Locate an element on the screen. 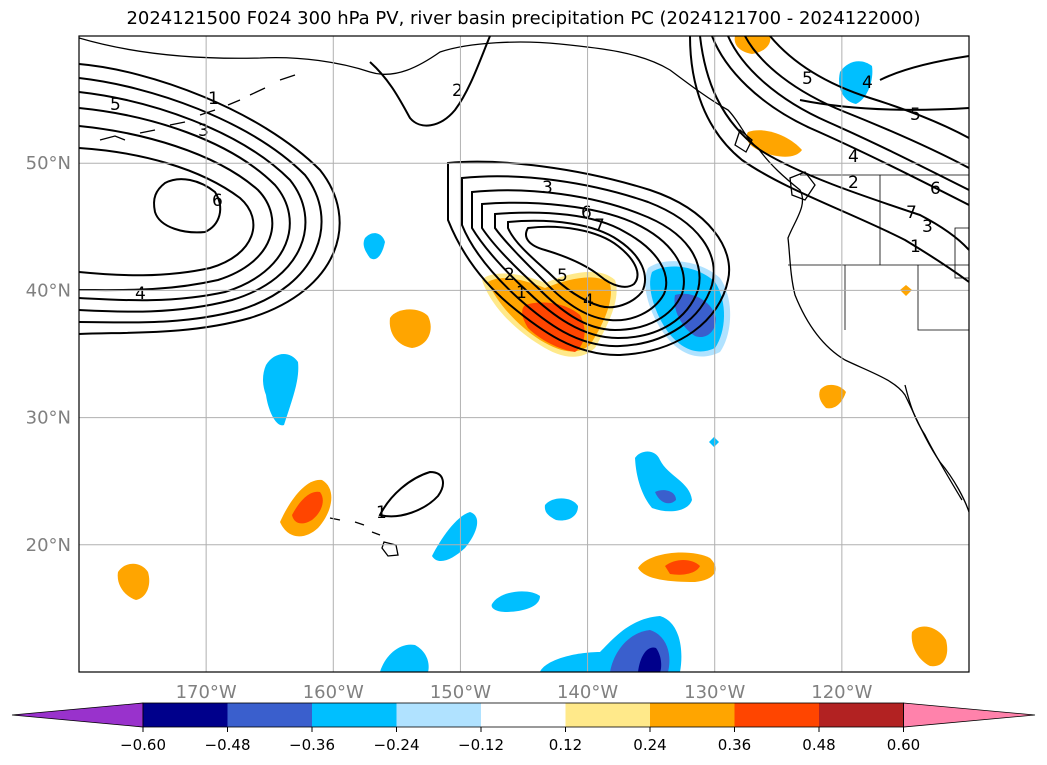 Image resolution: width=1047 pixels, height=765 pixels. pv-label-5-central: 5 is located at coordinates (562, 276).